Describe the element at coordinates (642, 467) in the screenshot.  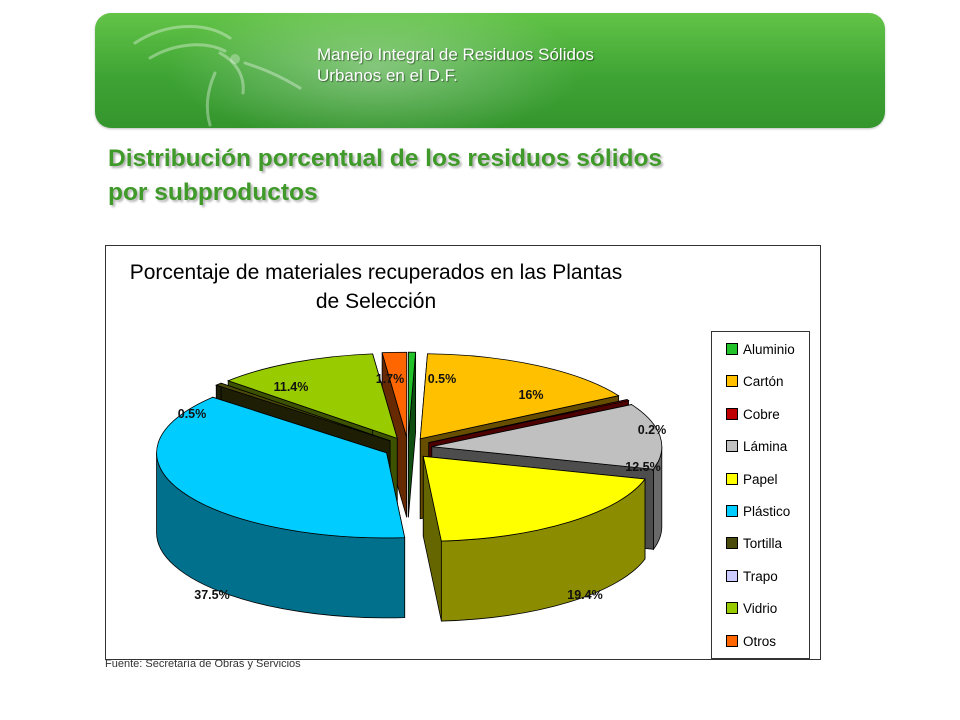
I see `data-label-lámina: 12.5%` at that location.